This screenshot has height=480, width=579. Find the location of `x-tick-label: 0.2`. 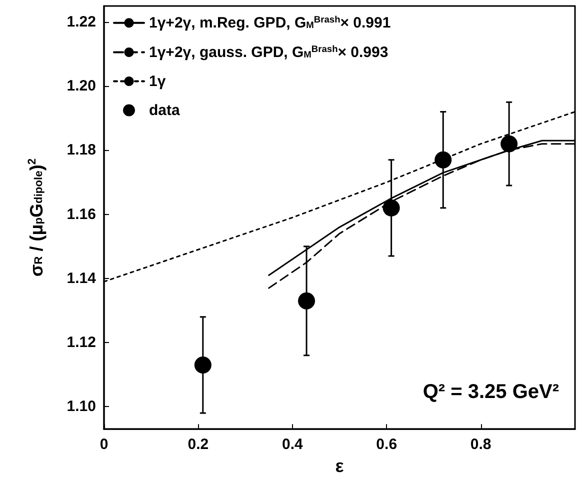

x-tick-label: 0.2 is located at coordinates (198, 445).